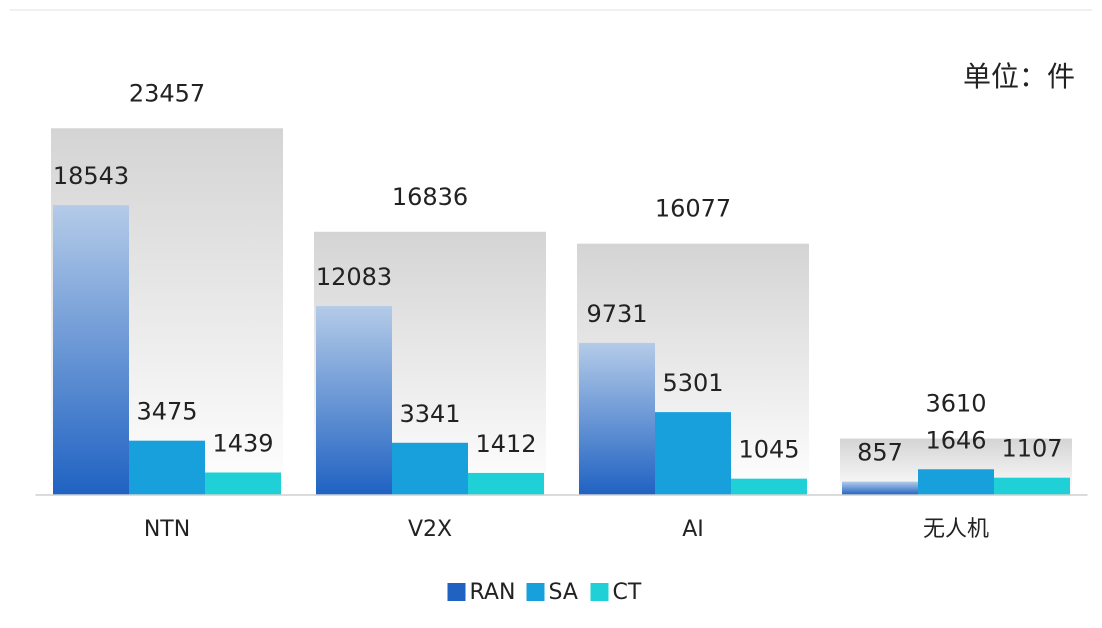 The width and height of the screenshot is (1102, 628). What do you see at coordinates (955, 404) in the screenshot?
I see `total-label: 3610` at bounding box center [955, 404].